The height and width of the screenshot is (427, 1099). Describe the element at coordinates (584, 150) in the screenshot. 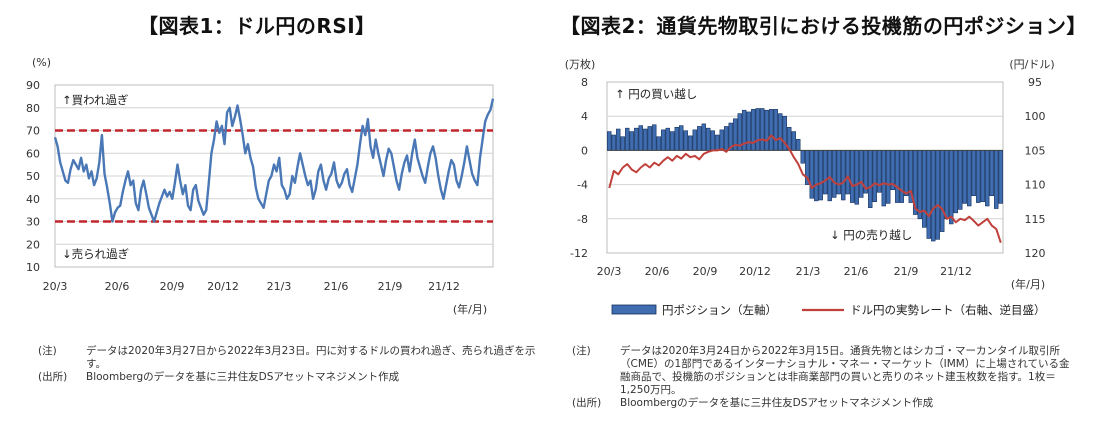

I see `y-tick-label: 0` at that location.